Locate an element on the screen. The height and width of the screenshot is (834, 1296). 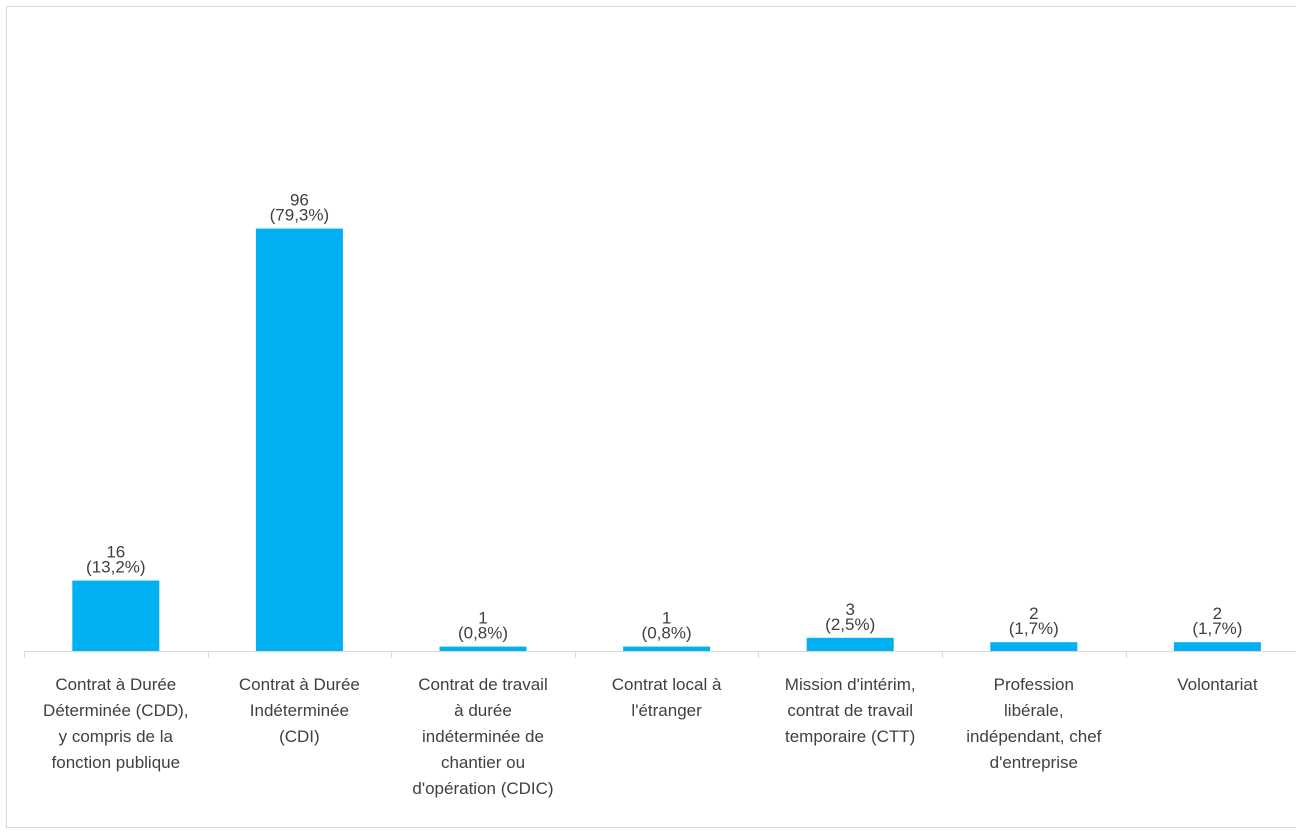
data-label-count: 16 is located at coordinates (115, 552).